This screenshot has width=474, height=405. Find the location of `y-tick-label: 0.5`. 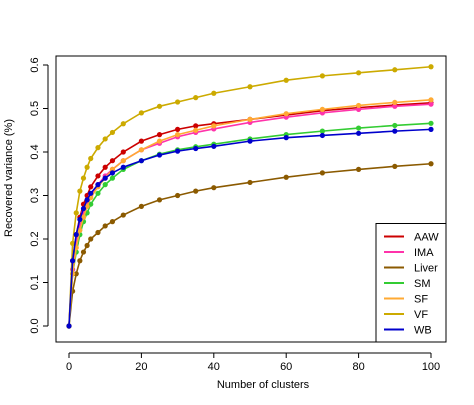

y-tick-label: 0.5 is located at coordinates (35, 108).